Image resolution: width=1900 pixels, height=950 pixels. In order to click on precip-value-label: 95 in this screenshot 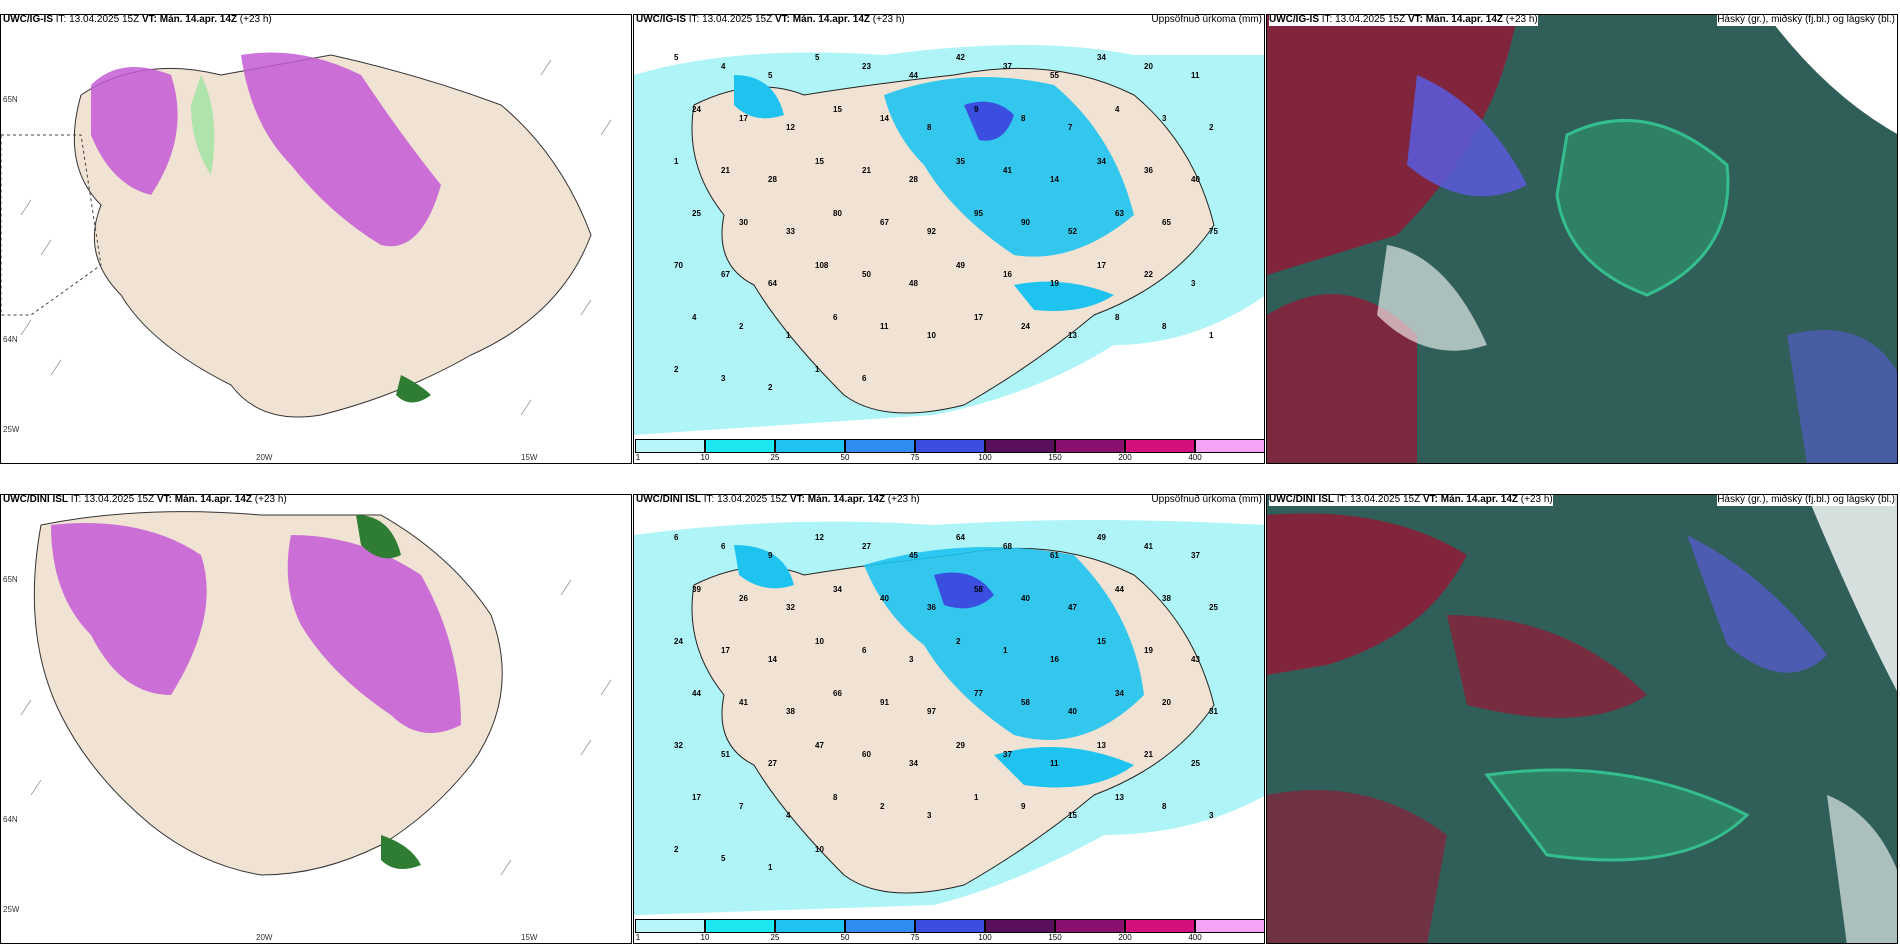, I will do `click(978, 213)`.